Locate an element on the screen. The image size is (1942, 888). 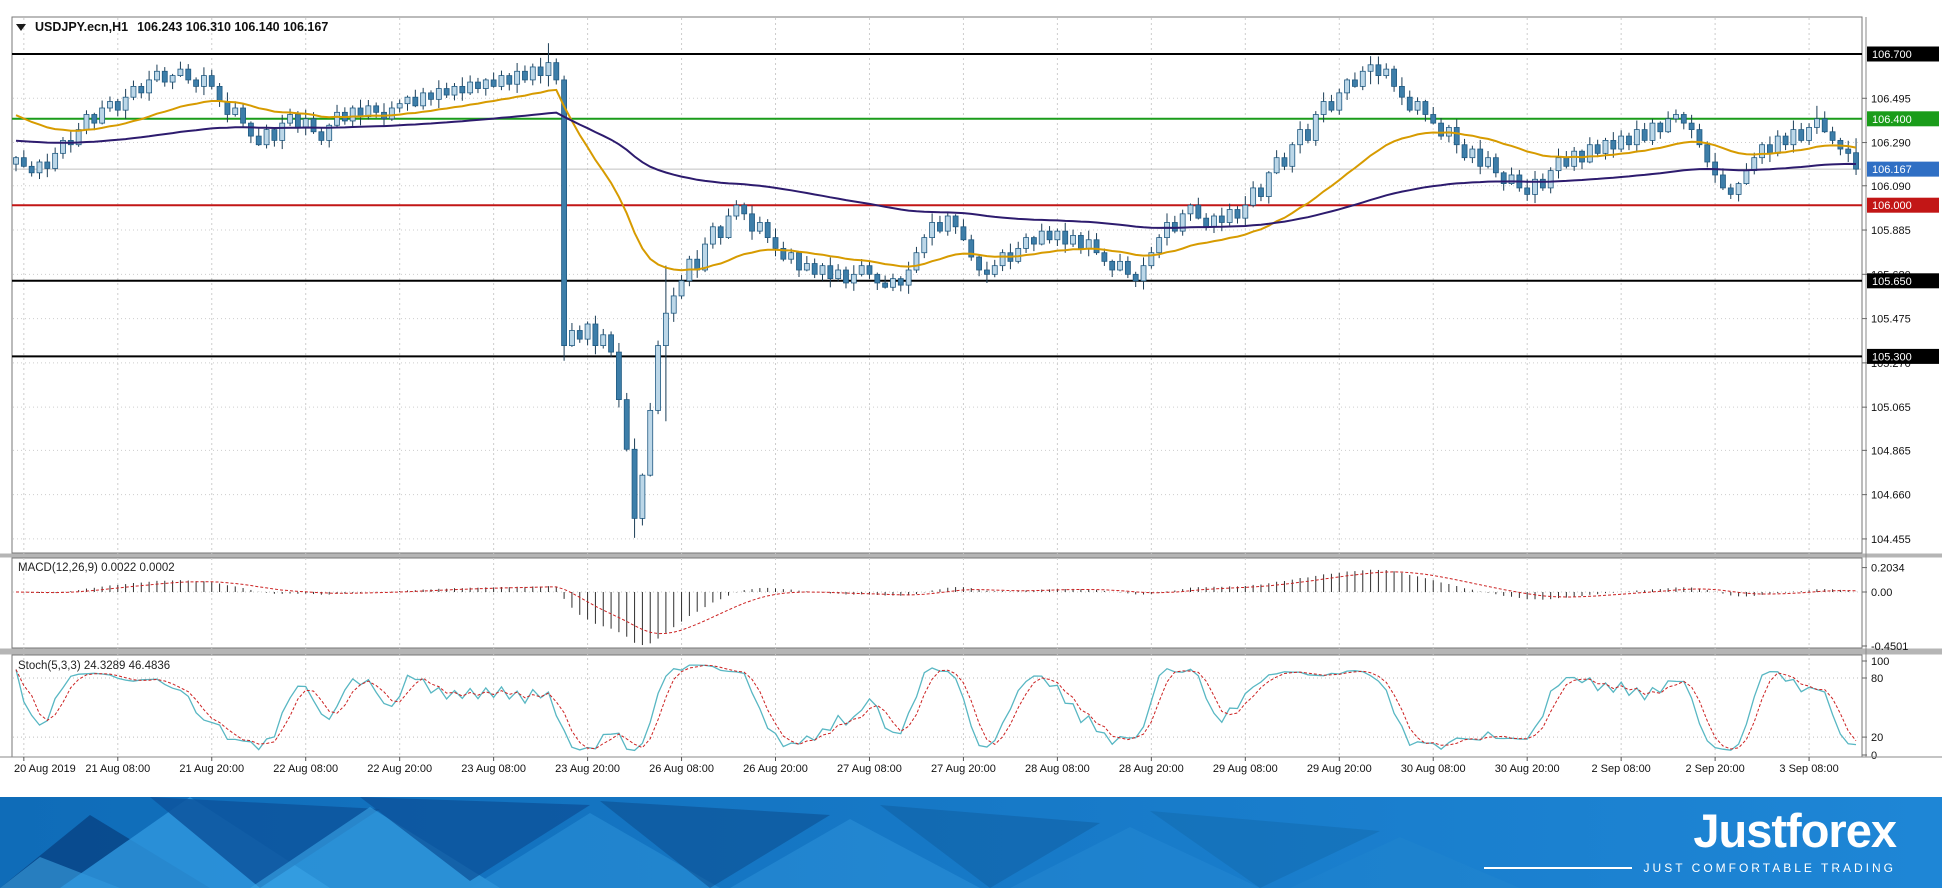
panel-dividers is located at coordinates (971, 604).